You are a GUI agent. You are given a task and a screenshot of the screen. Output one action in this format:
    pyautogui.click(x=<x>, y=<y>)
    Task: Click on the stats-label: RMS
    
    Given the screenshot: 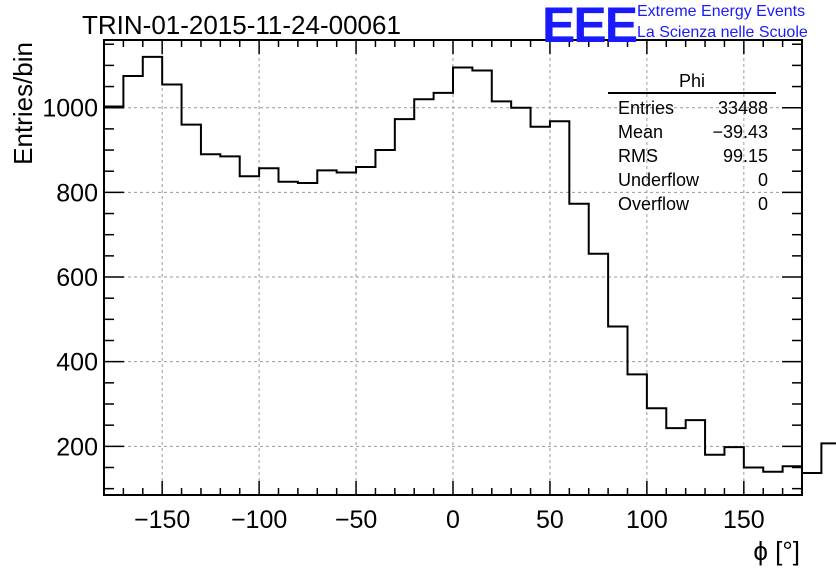 What is the action you would take?
    pyautogui.click(x=638, y=156)
    